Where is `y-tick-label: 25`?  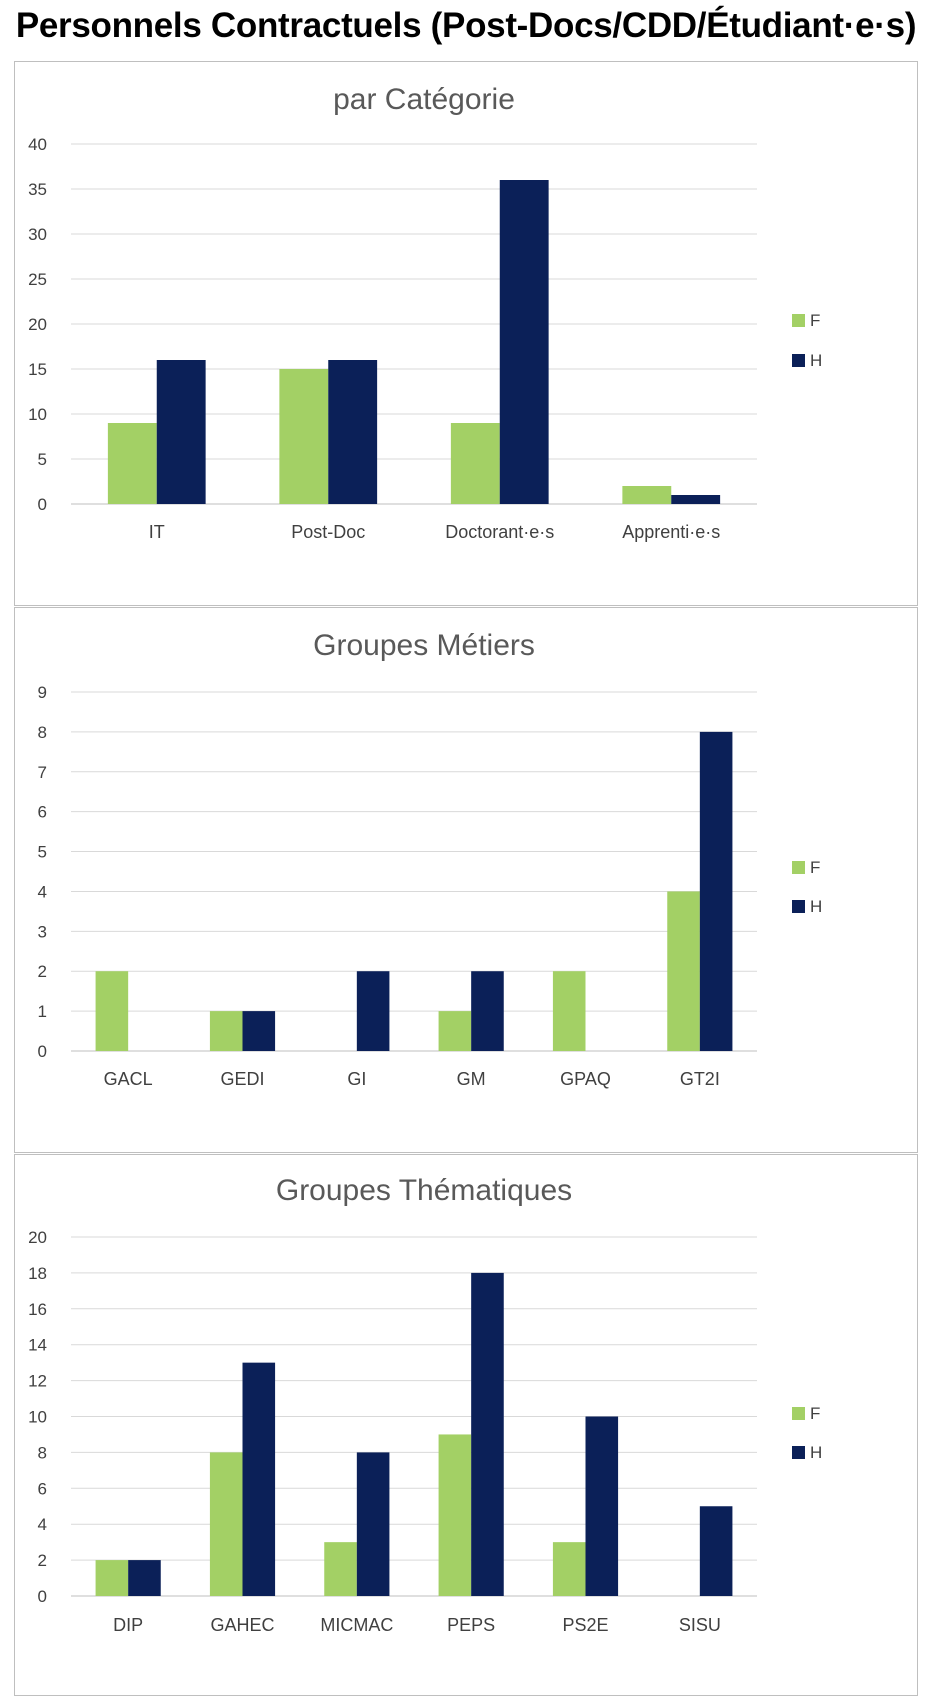 y-tick-label: 25 is located at coordinates (37, 279).